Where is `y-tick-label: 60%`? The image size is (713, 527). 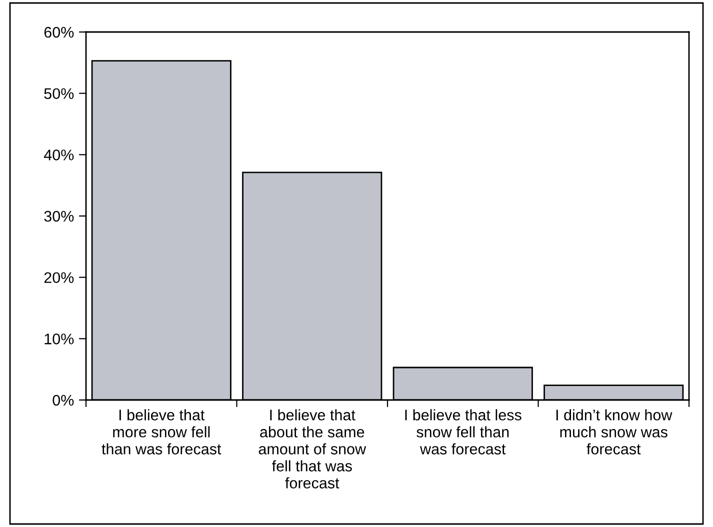
y-tick-label: 60% is located at coordinates (59, 32).